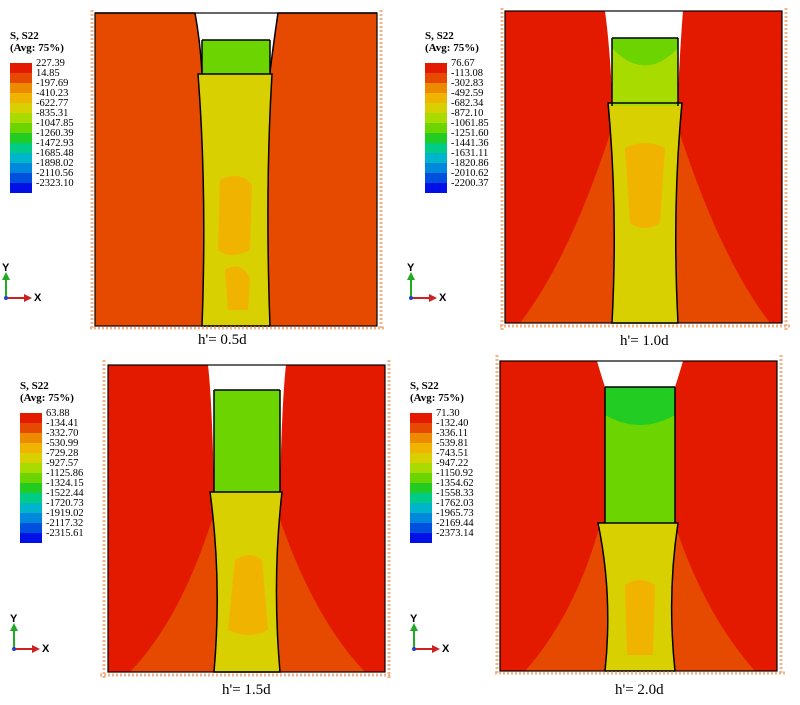 The height and width of the screenshot is (705, 800). I want to click on legend-row: -1685.48, so click(70, 155).